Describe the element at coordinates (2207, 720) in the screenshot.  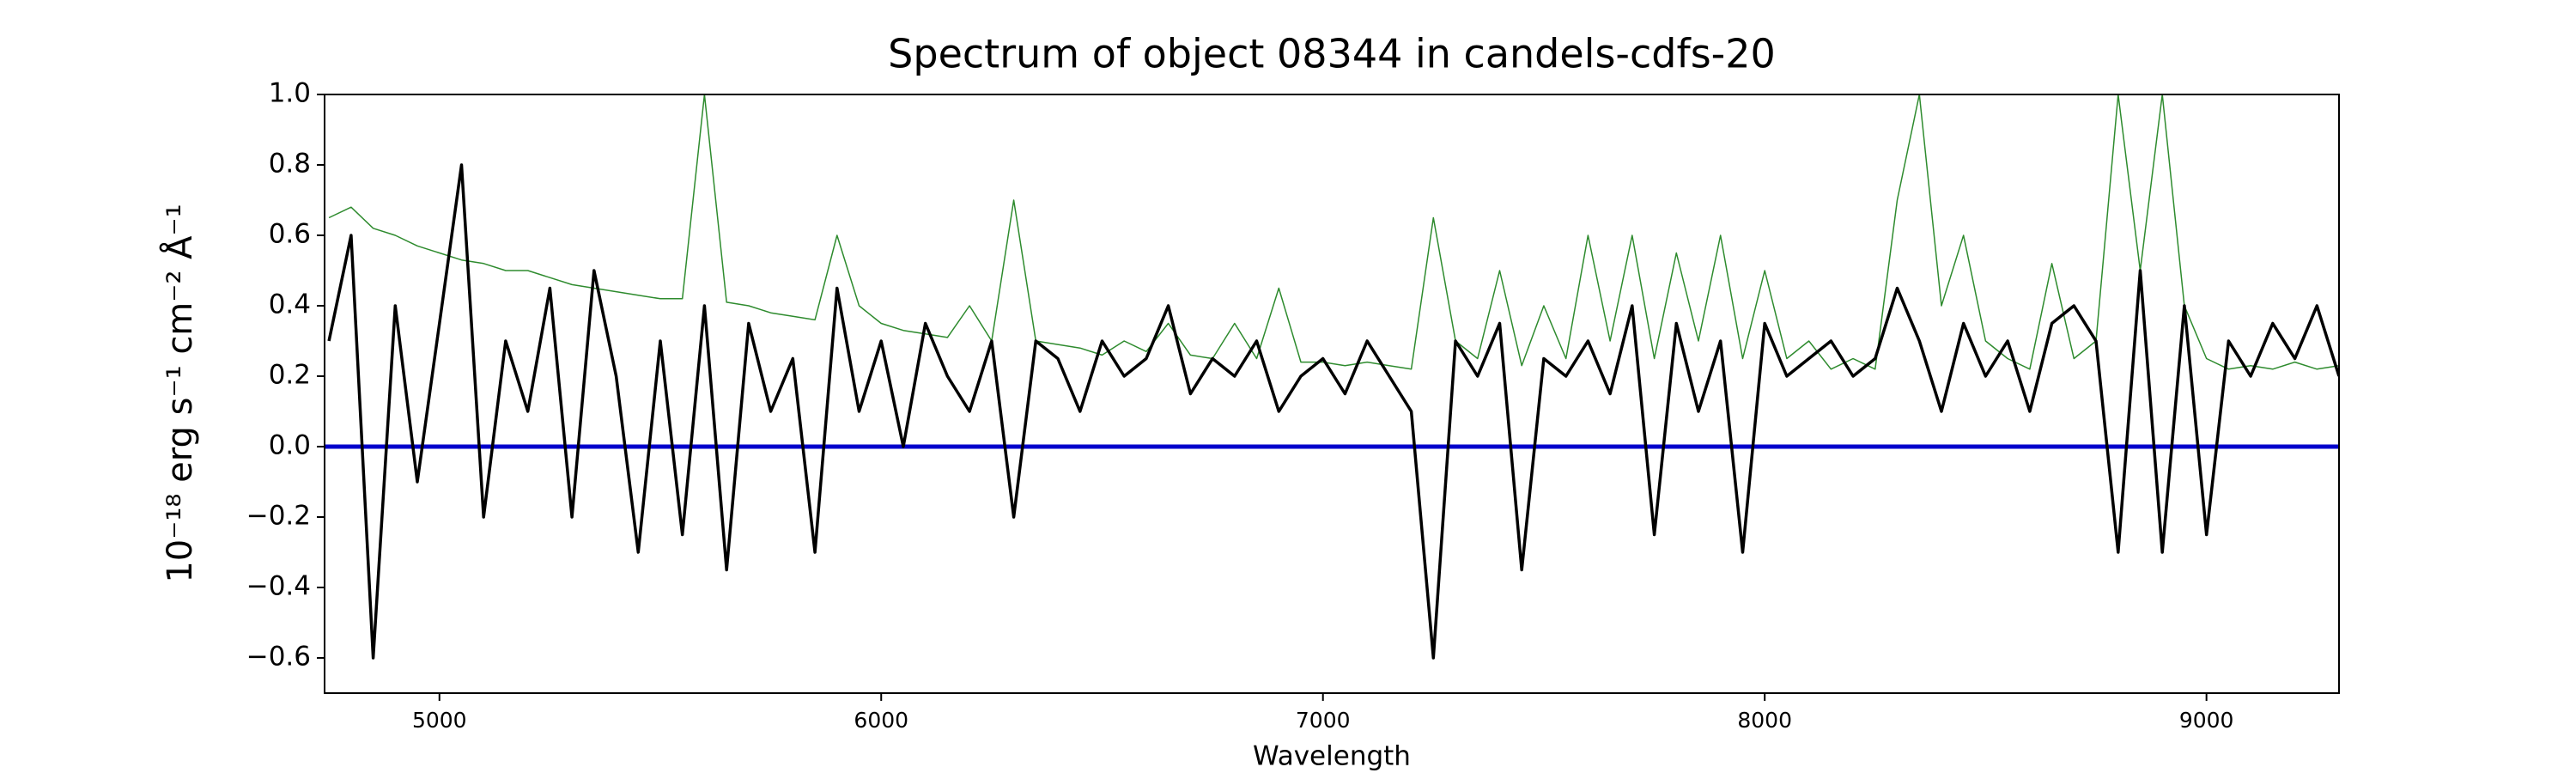
I see `x-tick-label: 9000` at that location.